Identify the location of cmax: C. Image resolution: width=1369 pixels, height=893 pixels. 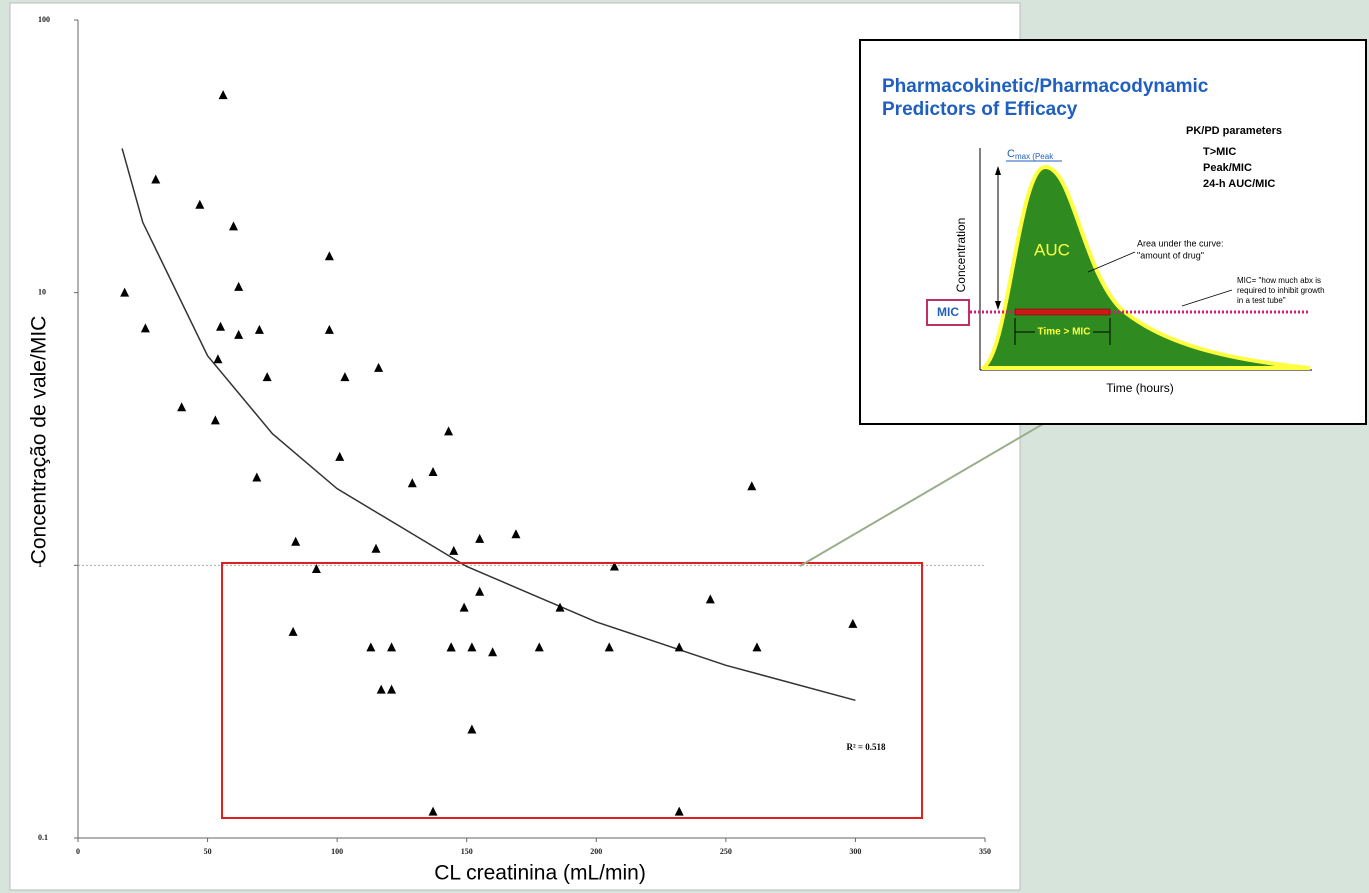
(1011, 154).